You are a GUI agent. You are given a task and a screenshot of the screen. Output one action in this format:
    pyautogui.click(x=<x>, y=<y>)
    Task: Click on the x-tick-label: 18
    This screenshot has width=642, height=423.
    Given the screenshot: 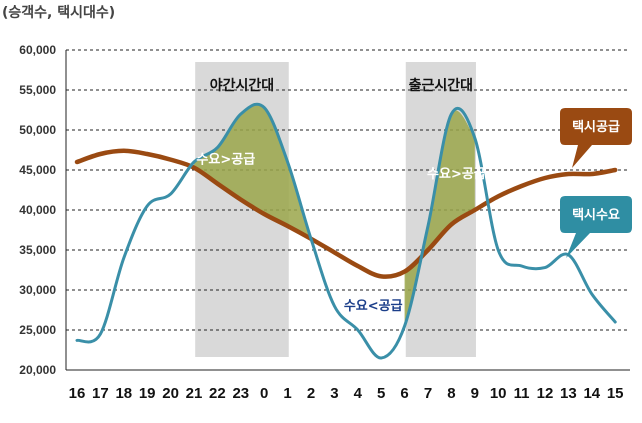 What is the action you would take?
    pyautogui.click(x=123, y=393)
    